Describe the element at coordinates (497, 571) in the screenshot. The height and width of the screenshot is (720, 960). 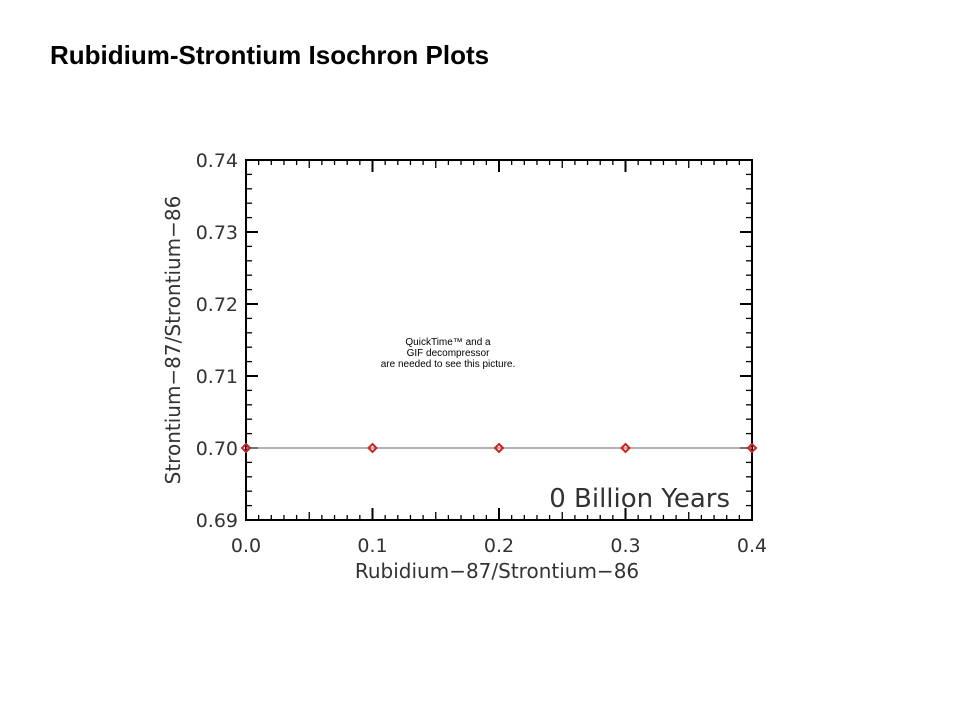
I see `x-axis-label: Rubidium−87/Strontium−86` at that location.